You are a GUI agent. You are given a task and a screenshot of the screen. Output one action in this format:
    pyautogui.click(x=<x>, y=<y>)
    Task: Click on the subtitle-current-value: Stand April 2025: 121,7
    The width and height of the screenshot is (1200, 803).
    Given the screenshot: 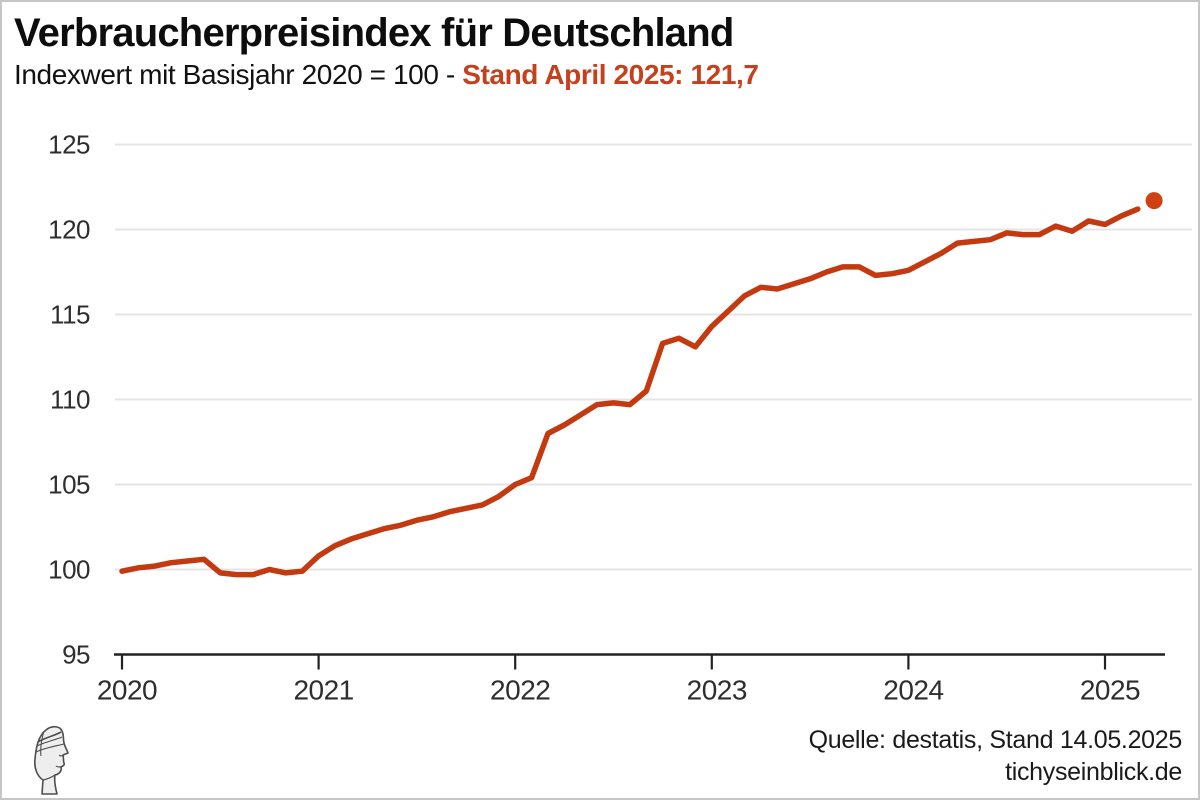 What is the action you would take?
    pyautogui.click(x=610, y=74)
    